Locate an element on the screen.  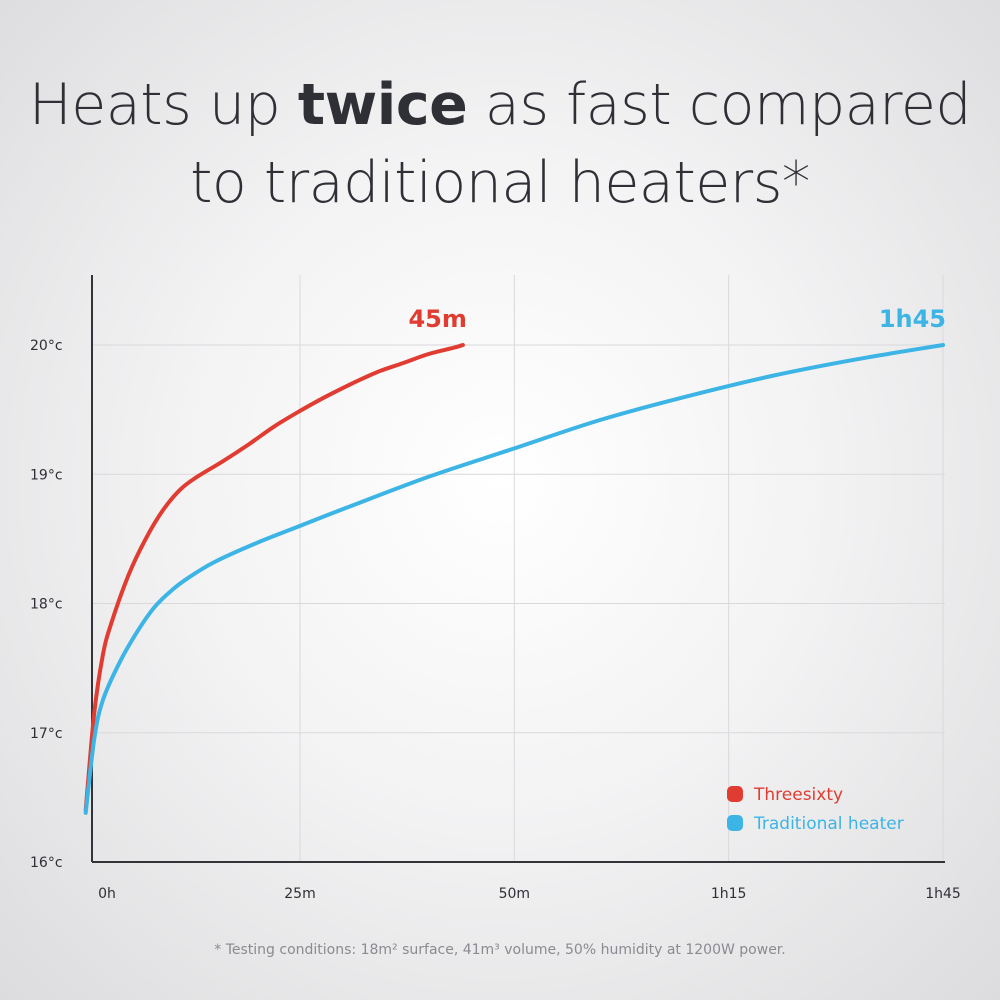
y-tick-label: 16°c is located at coordinates (46, 863).